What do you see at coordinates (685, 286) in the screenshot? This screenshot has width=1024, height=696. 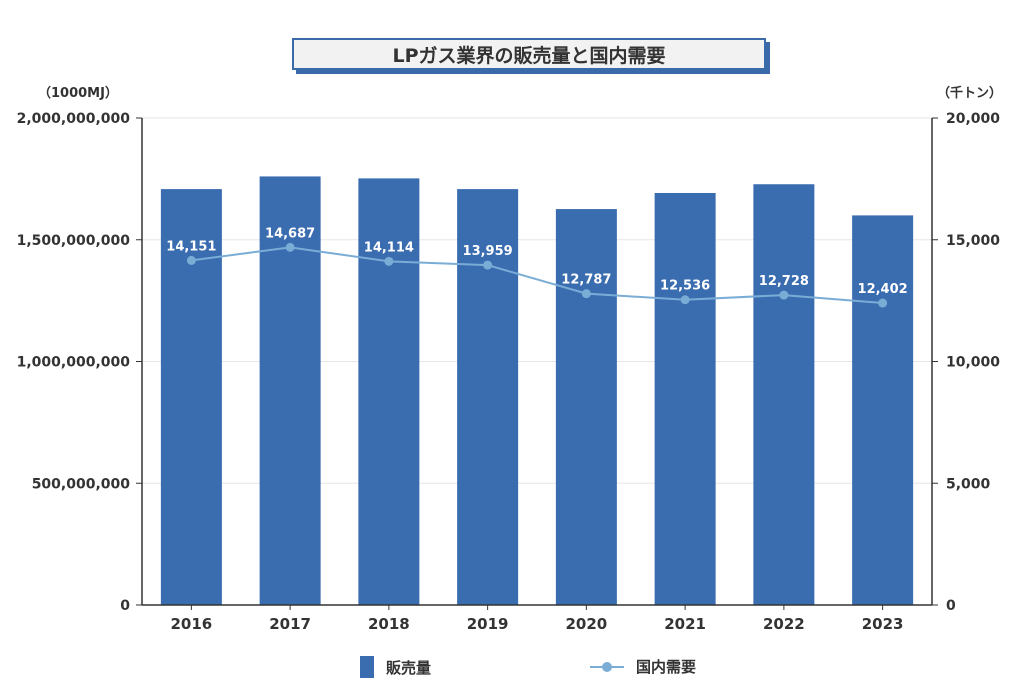 I see `data-label-domestic-demand: 12,536` at bounding box center [685, 286].